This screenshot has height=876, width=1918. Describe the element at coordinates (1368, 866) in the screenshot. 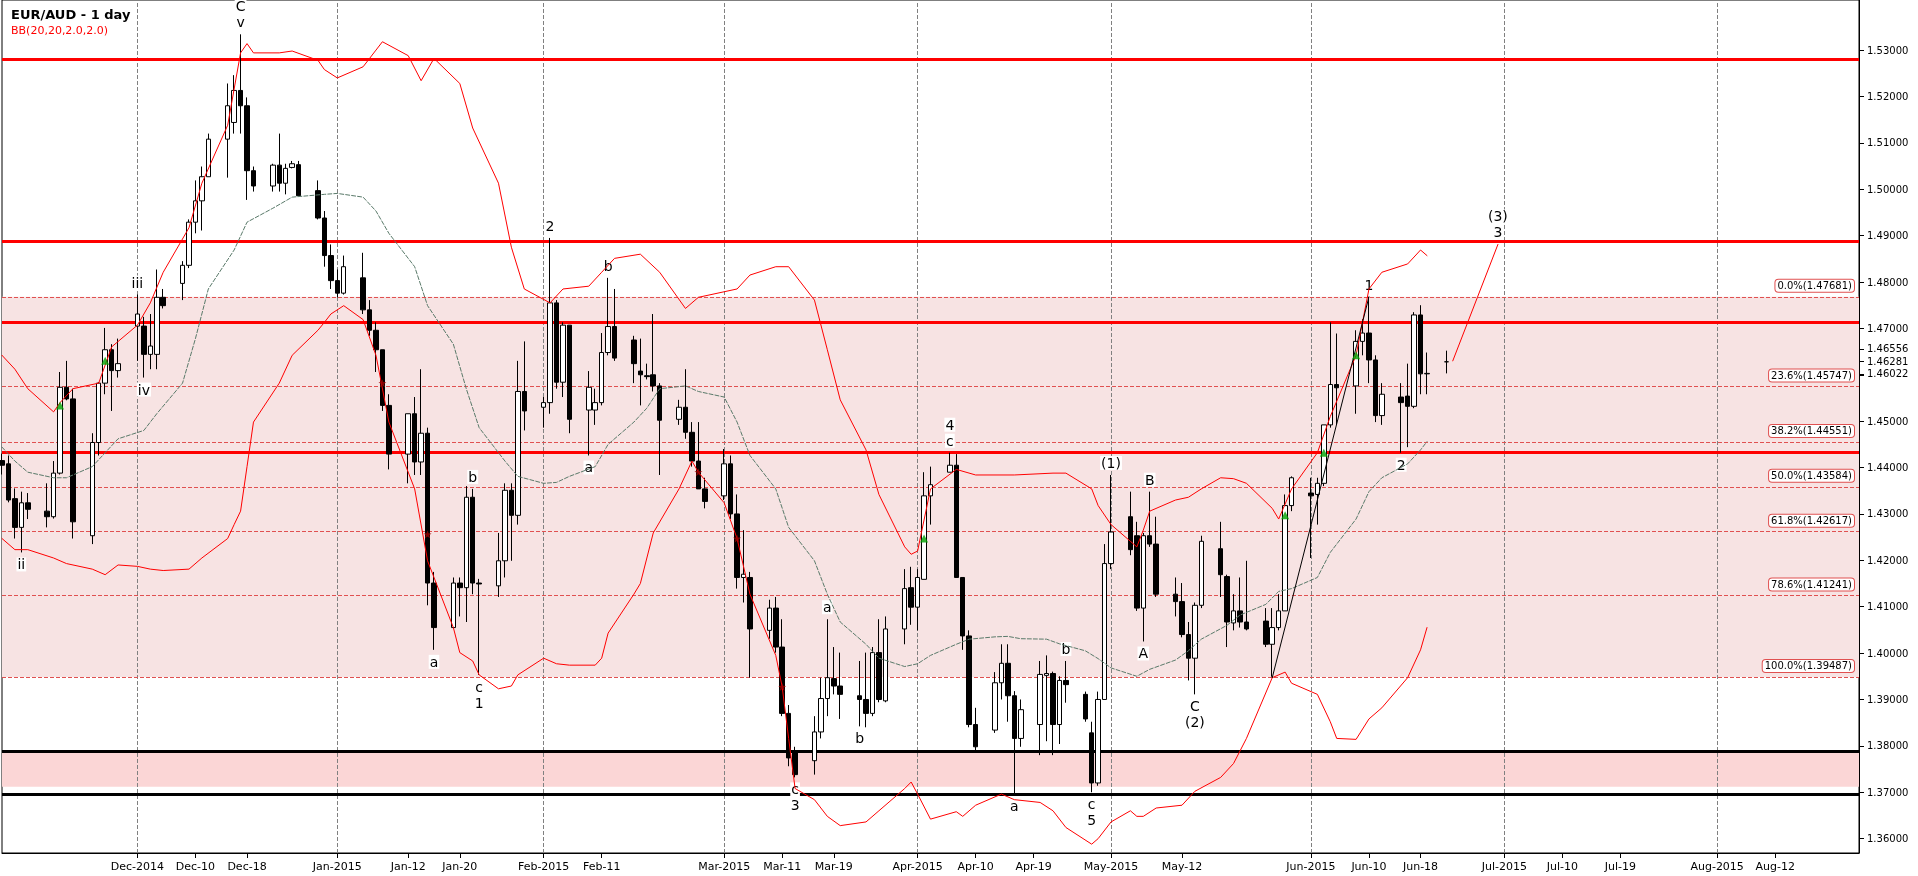

I see `x-tick-label: Jun-10` at that location.